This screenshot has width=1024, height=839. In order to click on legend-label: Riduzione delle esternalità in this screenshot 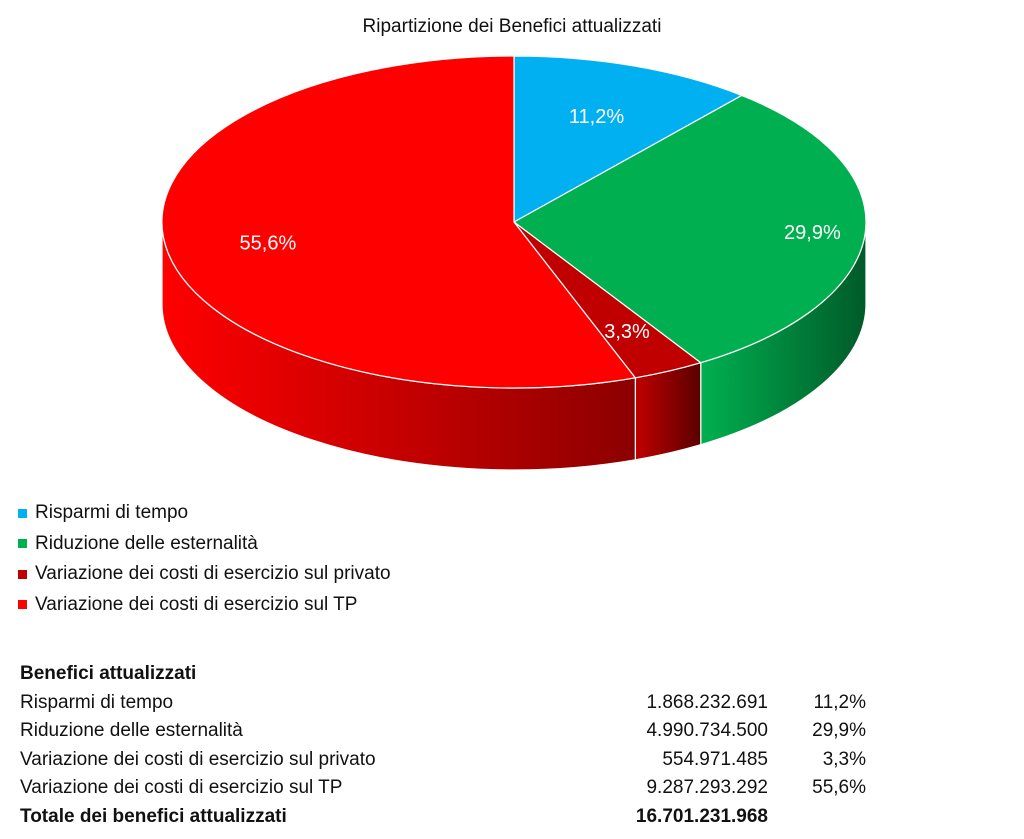, I will do `click(146, 543)`.